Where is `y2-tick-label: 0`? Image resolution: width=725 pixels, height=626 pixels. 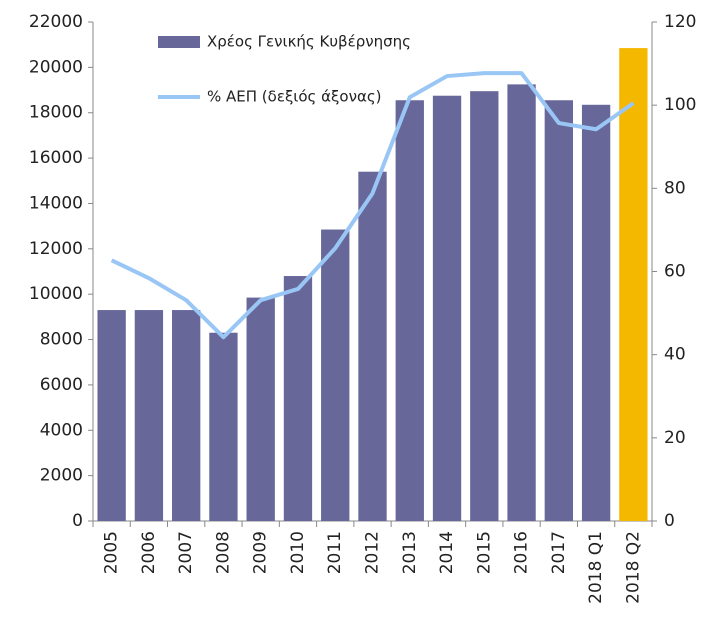
y2-tick-label: 0 is located at coordinates (669, 521).